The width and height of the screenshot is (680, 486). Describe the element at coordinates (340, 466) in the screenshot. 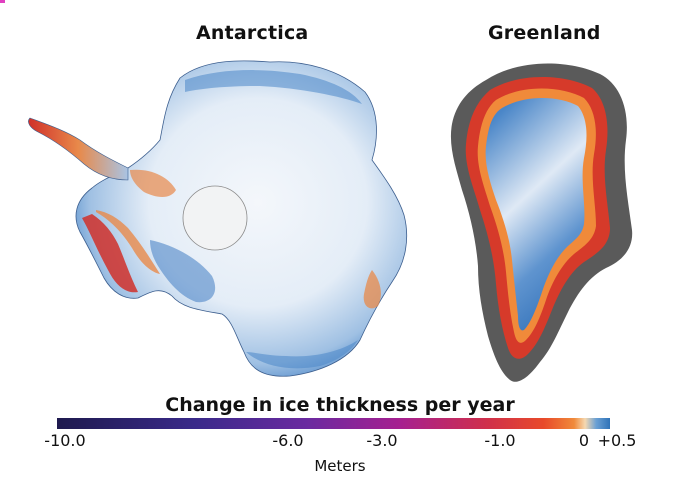

I see `unit-label: Meters` at that location.